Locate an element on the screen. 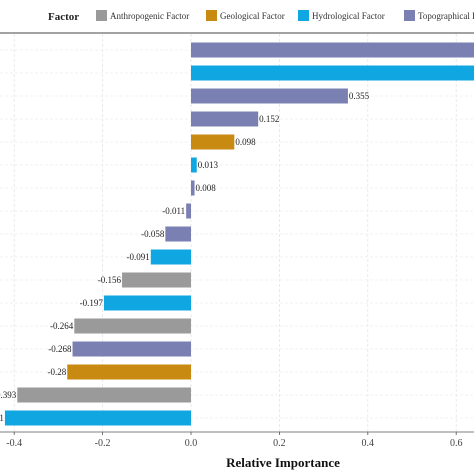  bar-value-label: -0.197 is located at coordinates (92, 303).